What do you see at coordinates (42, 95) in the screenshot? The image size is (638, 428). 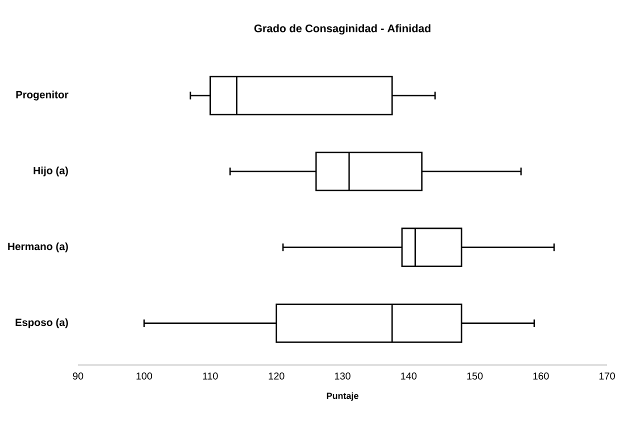 I see `y-tick-label: Progenitor` at bounding box center [42, 95].